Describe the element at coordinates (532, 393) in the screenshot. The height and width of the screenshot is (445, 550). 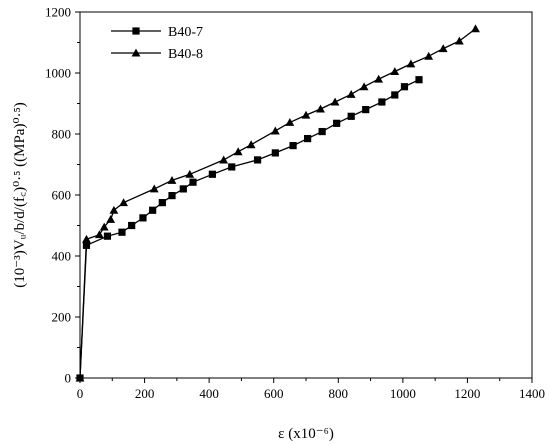
I see `x-tick-label: 1400` at that location.